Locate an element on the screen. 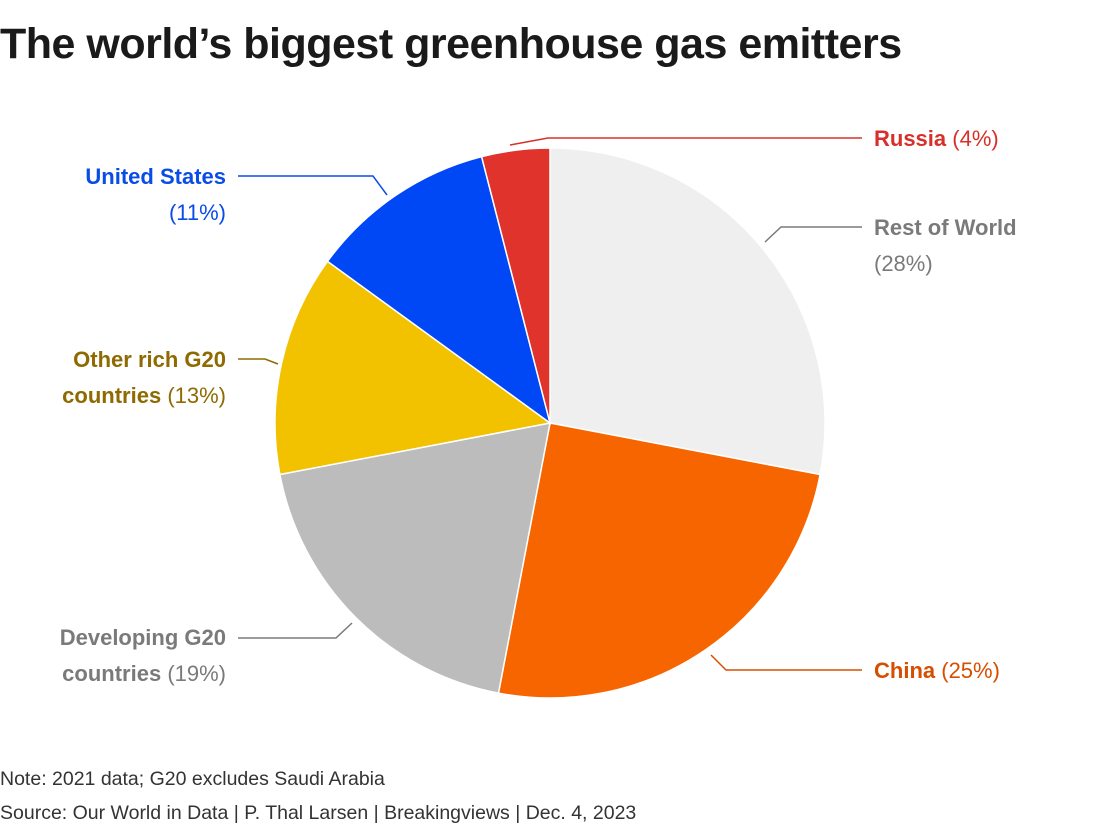 Image resolution: width=1100 pixels, height=836 pixels. slice-label-line2-other-rich-g20: countries (13%) is located at coordinates (144, 395).